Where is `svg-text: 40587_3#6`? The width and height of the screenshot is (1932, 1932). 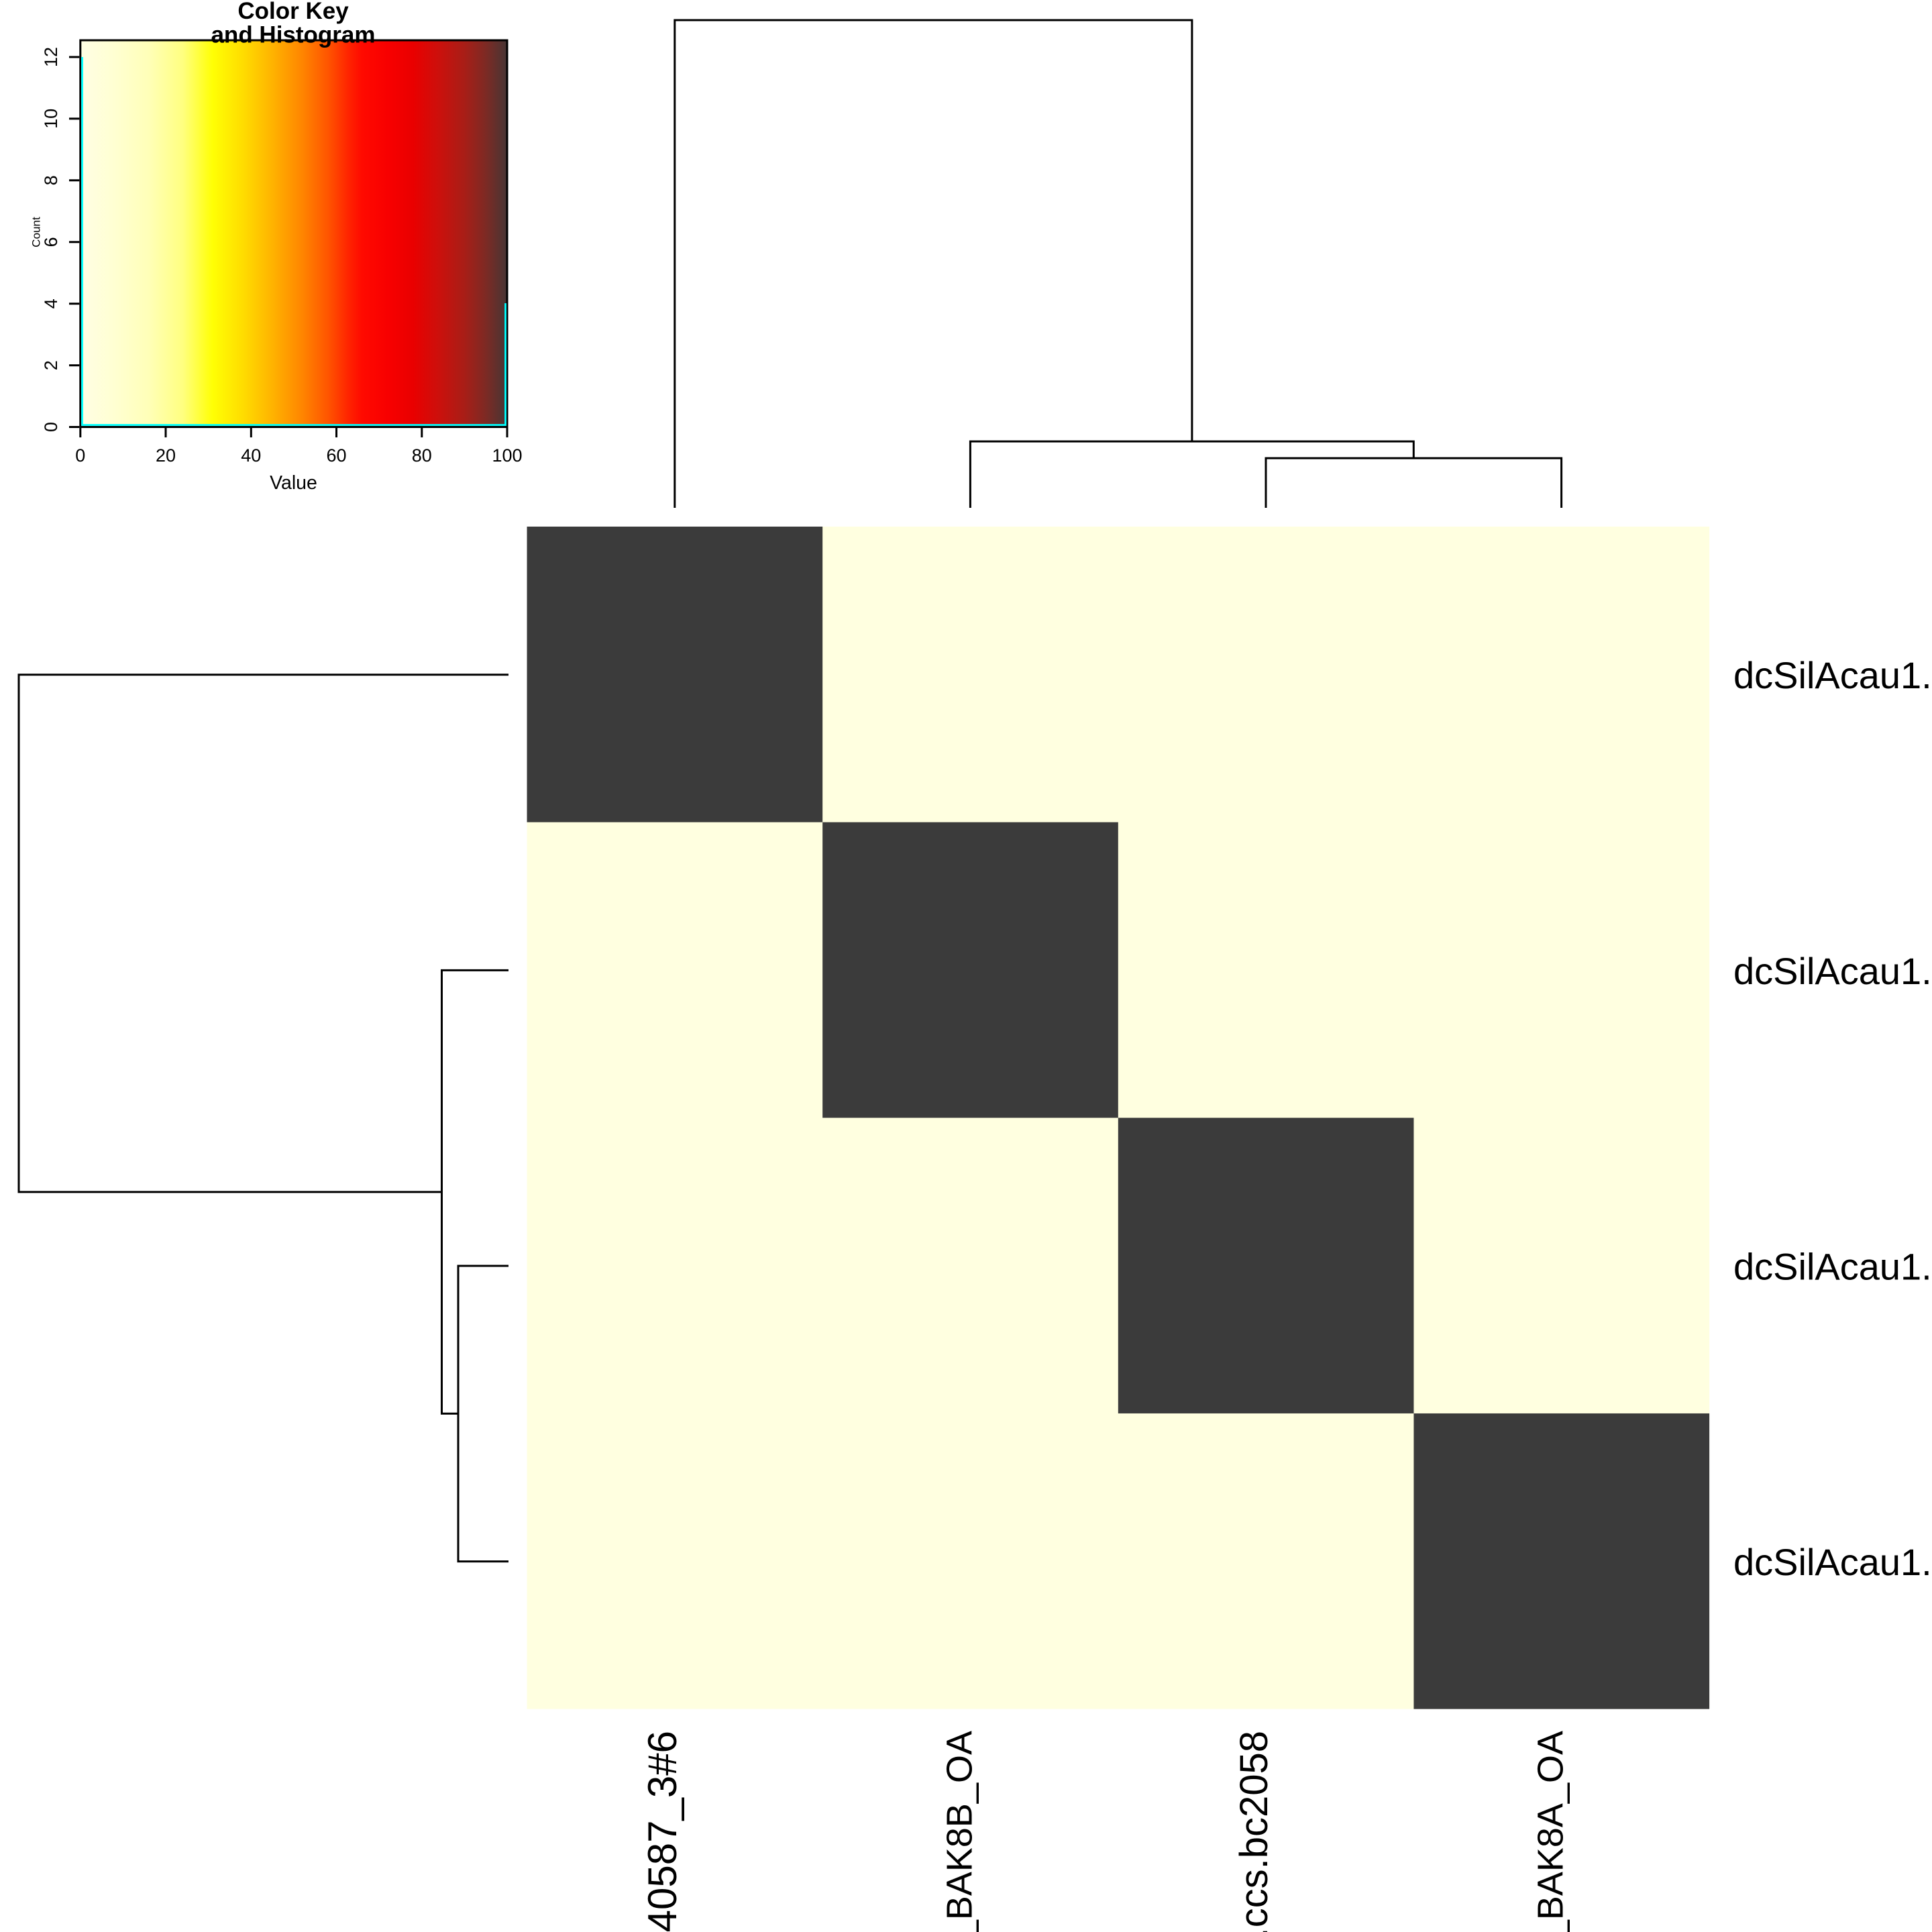 svg-text: 40587_3#6 is located at coordinates (662, 1831).